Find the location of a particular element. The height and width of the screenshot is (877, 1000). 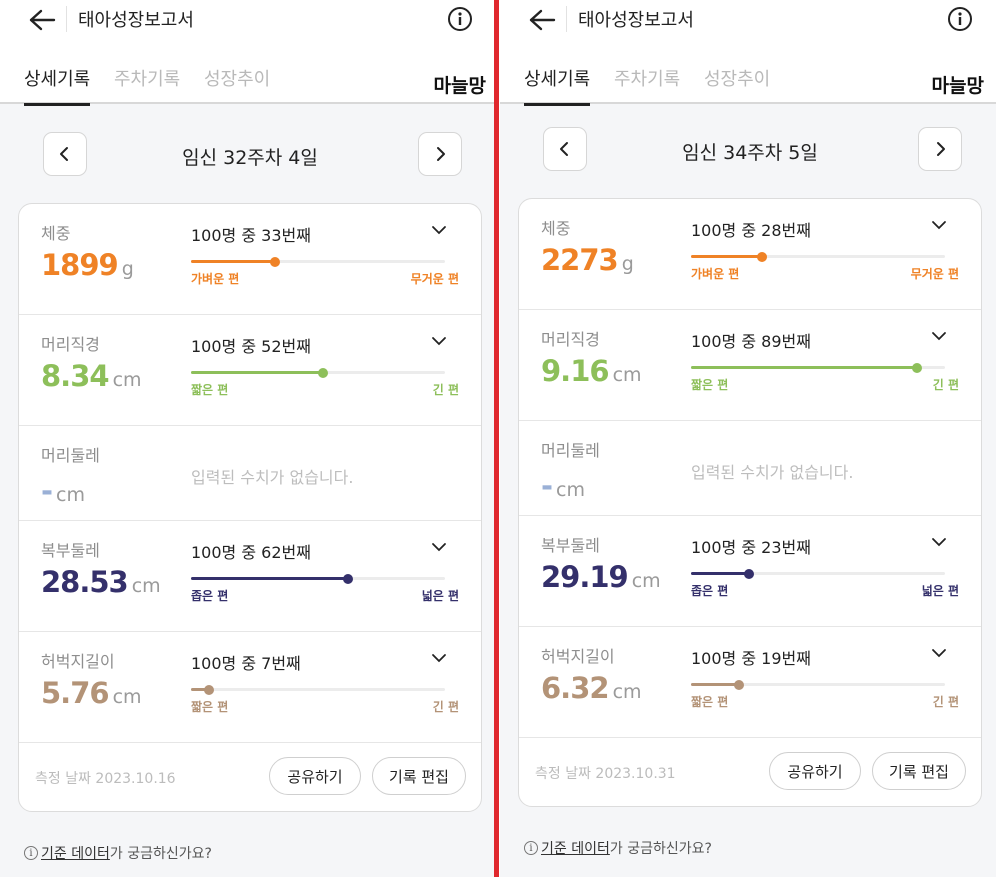

week-label: 임신 34주차 5일 is located at coordinates (750, 153).